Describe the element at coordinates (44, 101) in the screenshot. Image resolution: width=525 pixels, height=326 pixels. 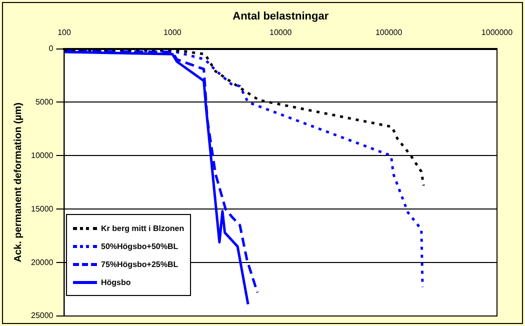
I see `y-tick-label: 5000` at that location.